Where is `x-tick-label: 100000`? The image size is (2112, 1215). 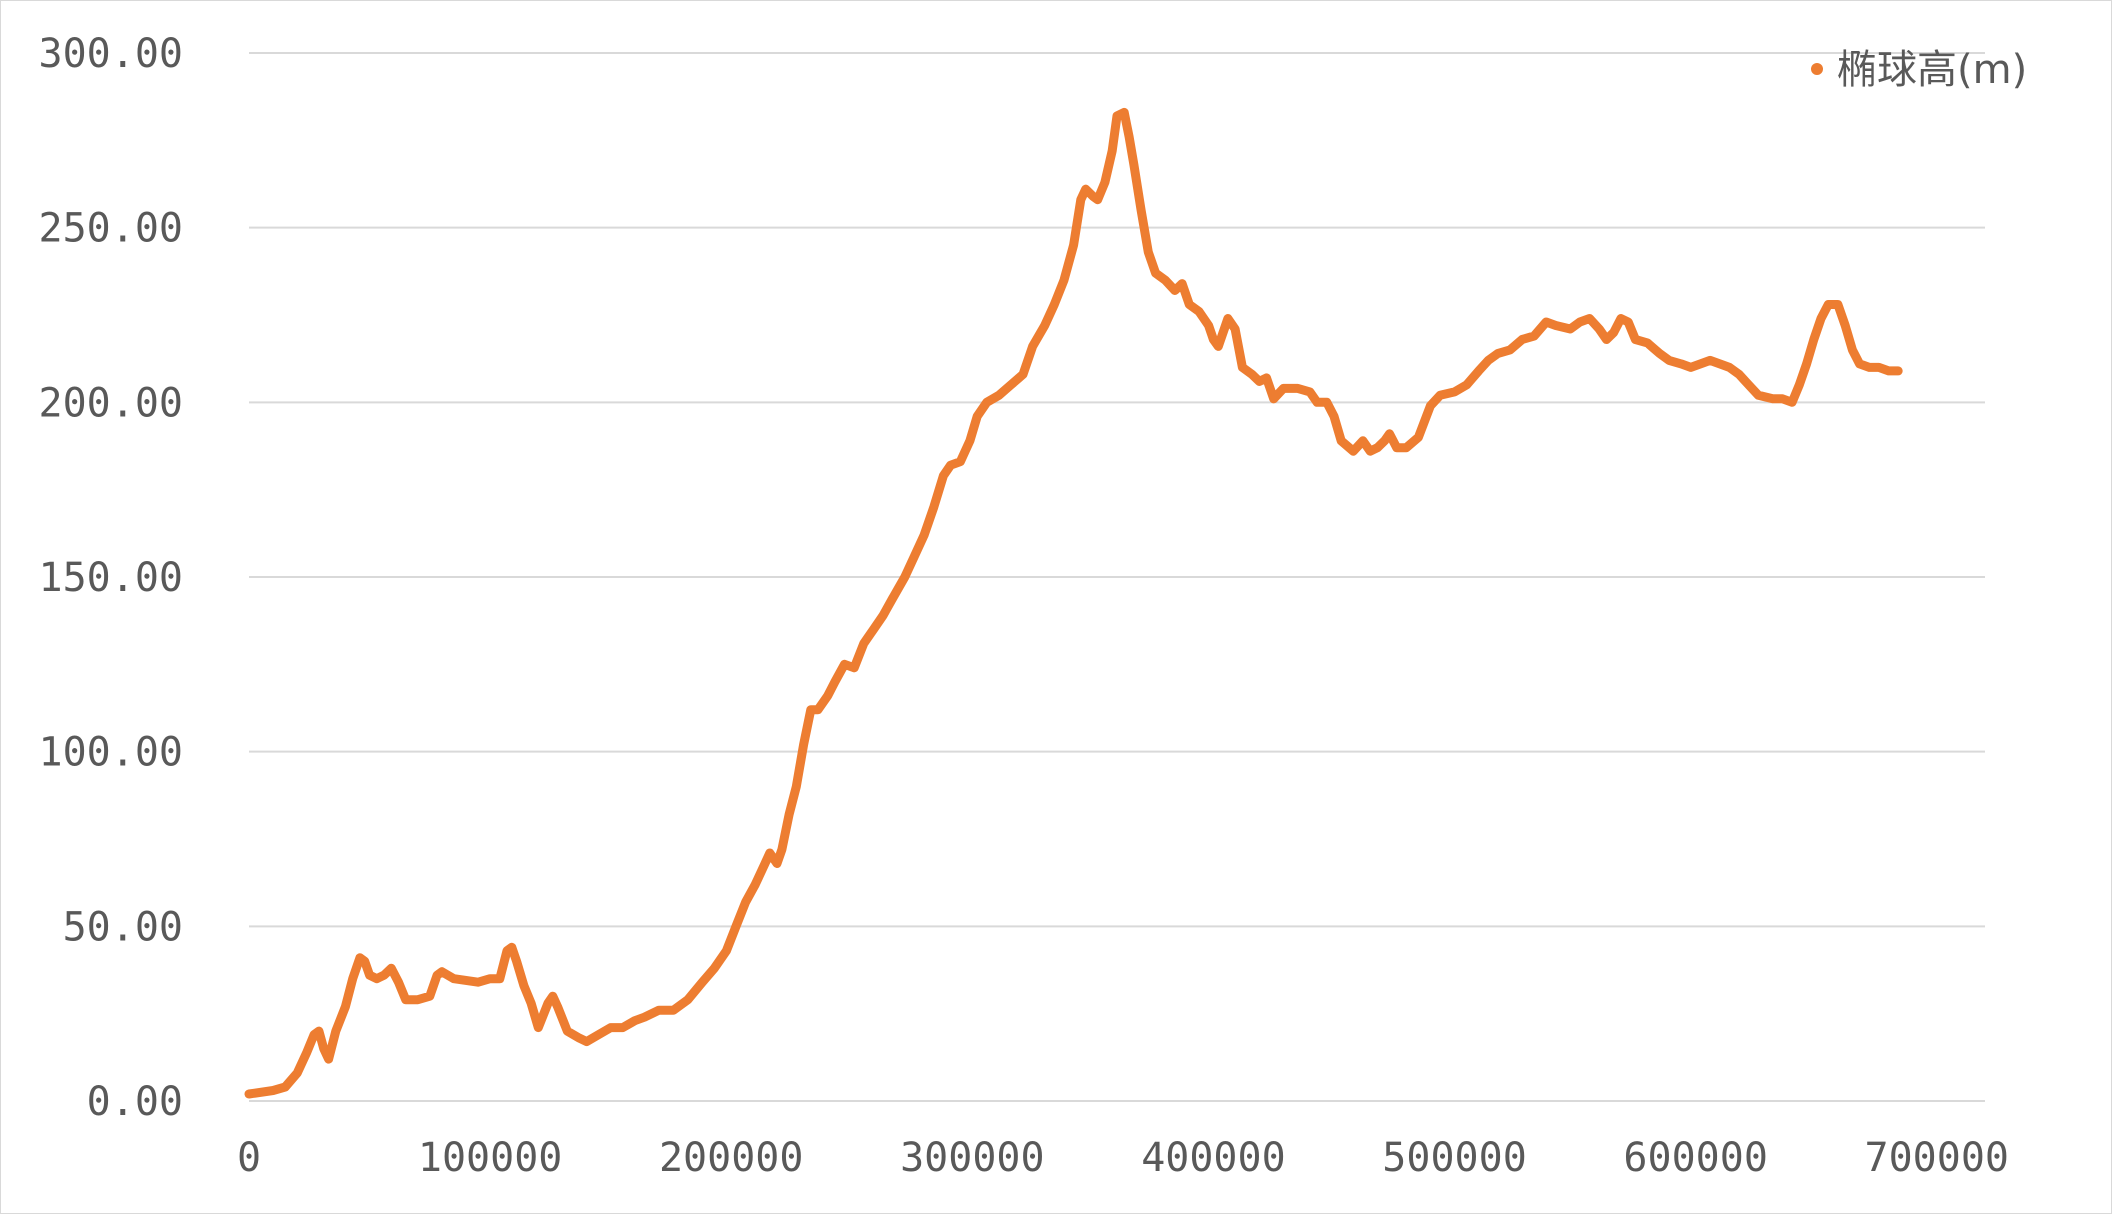 x-tick-label: 100000 is located at coordinates (490, 1158).